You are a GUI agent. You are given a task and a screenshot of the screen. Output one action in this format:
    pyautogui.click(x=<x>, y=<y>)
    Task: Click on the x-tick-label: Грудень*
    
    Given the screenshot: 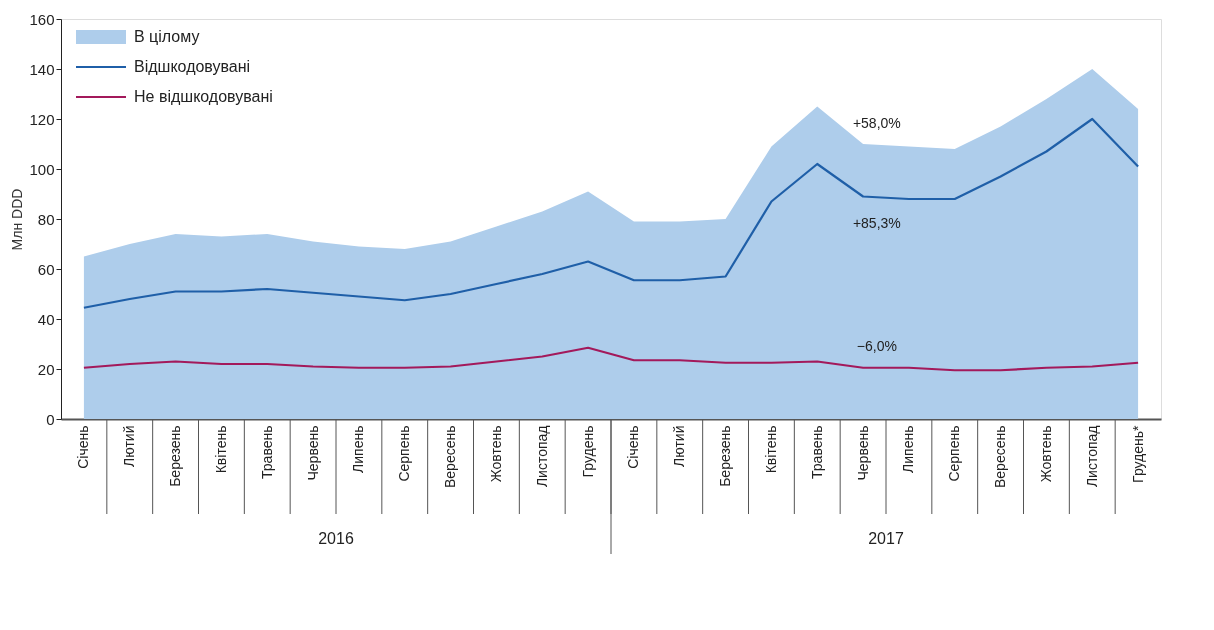 What is the action you would take?
    pyautogui.click(x=1137, y=453)
    